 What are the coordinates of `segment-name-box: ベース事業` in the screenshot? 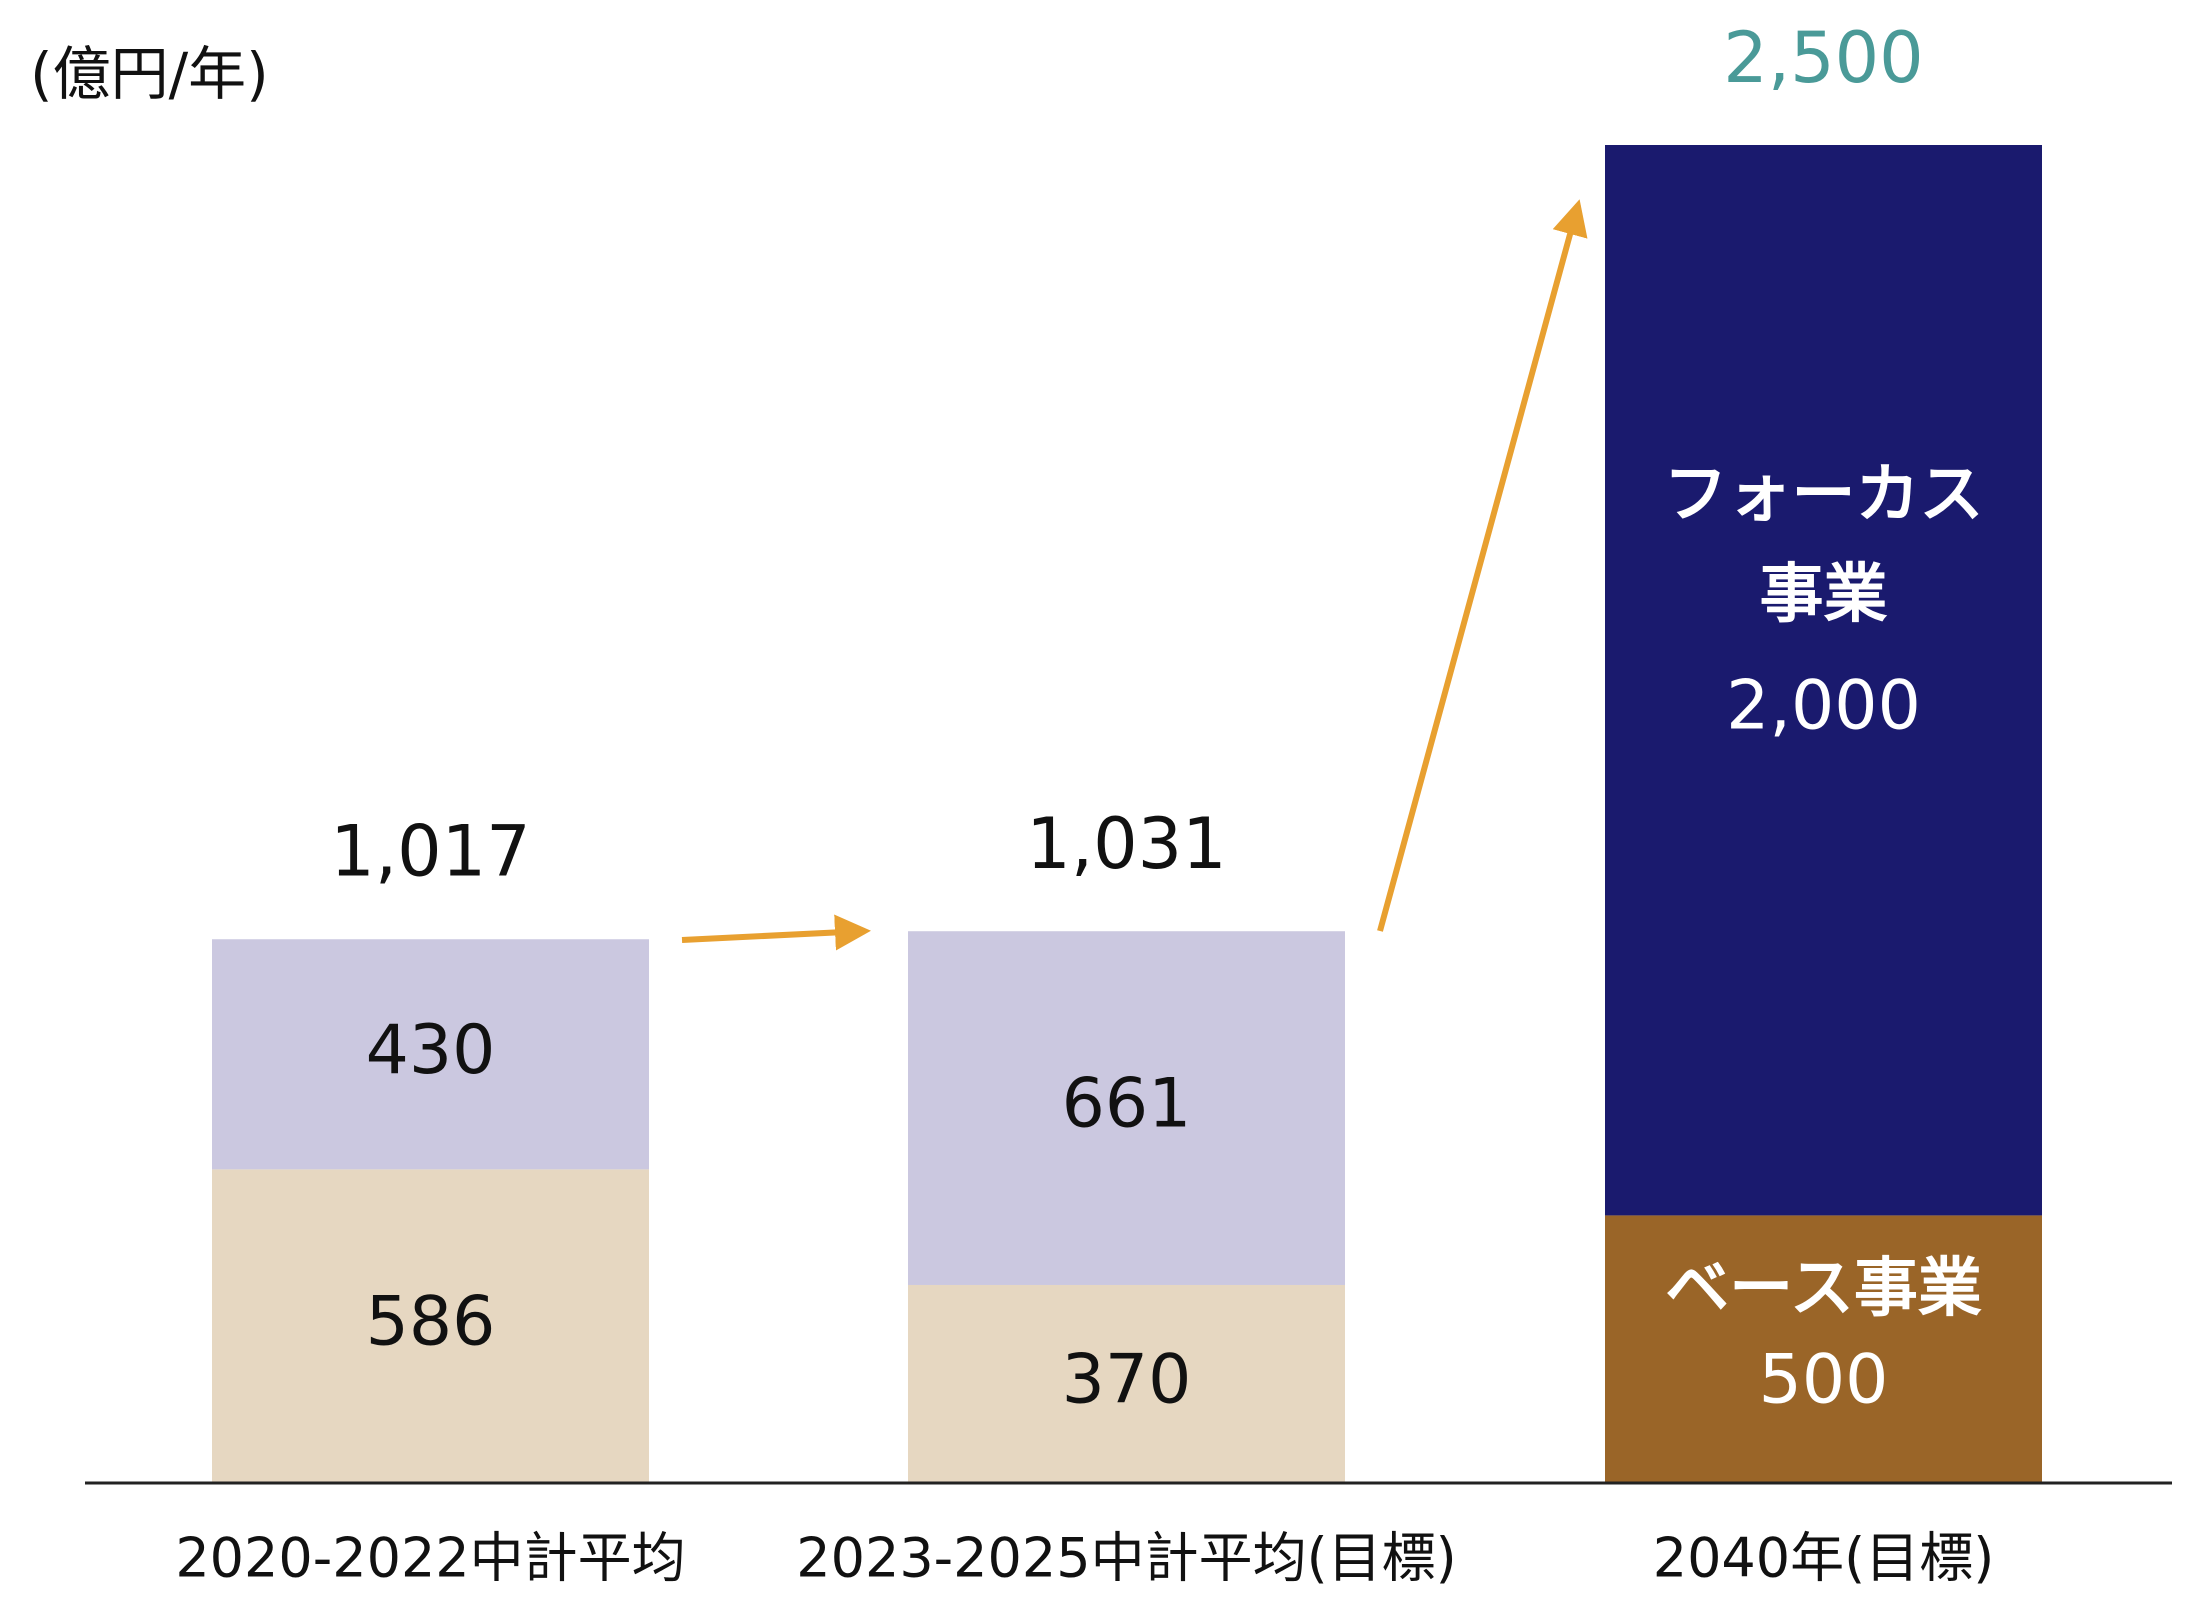 It's located at (1823, 1289).